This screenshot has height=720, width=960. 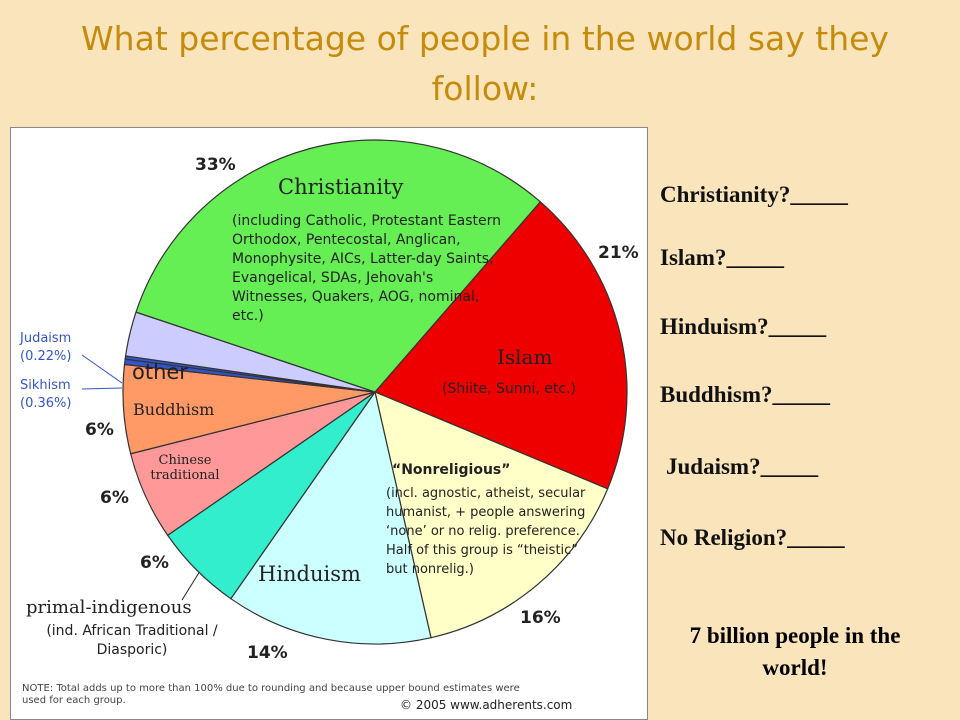 What do you see at coordinates (267, 653) in the screenshot?
I see `value-label: 14%` at bounding box center [267, 653].